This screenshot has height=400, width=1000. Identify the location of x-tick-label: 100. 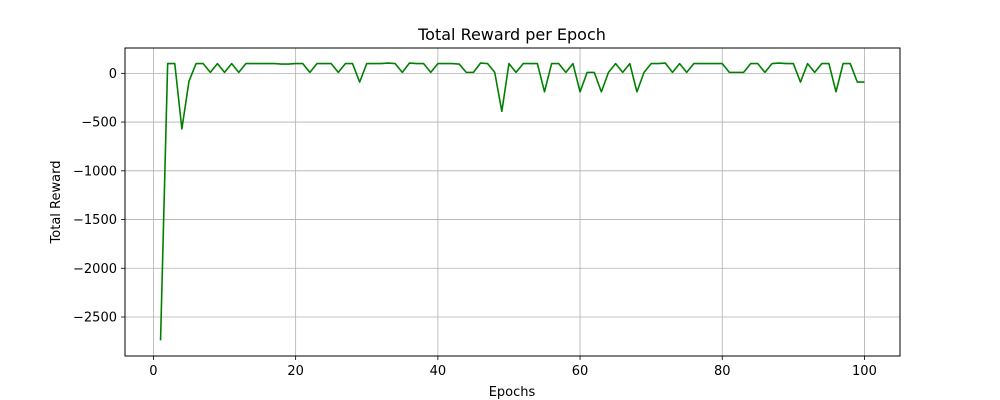
(864, 371).